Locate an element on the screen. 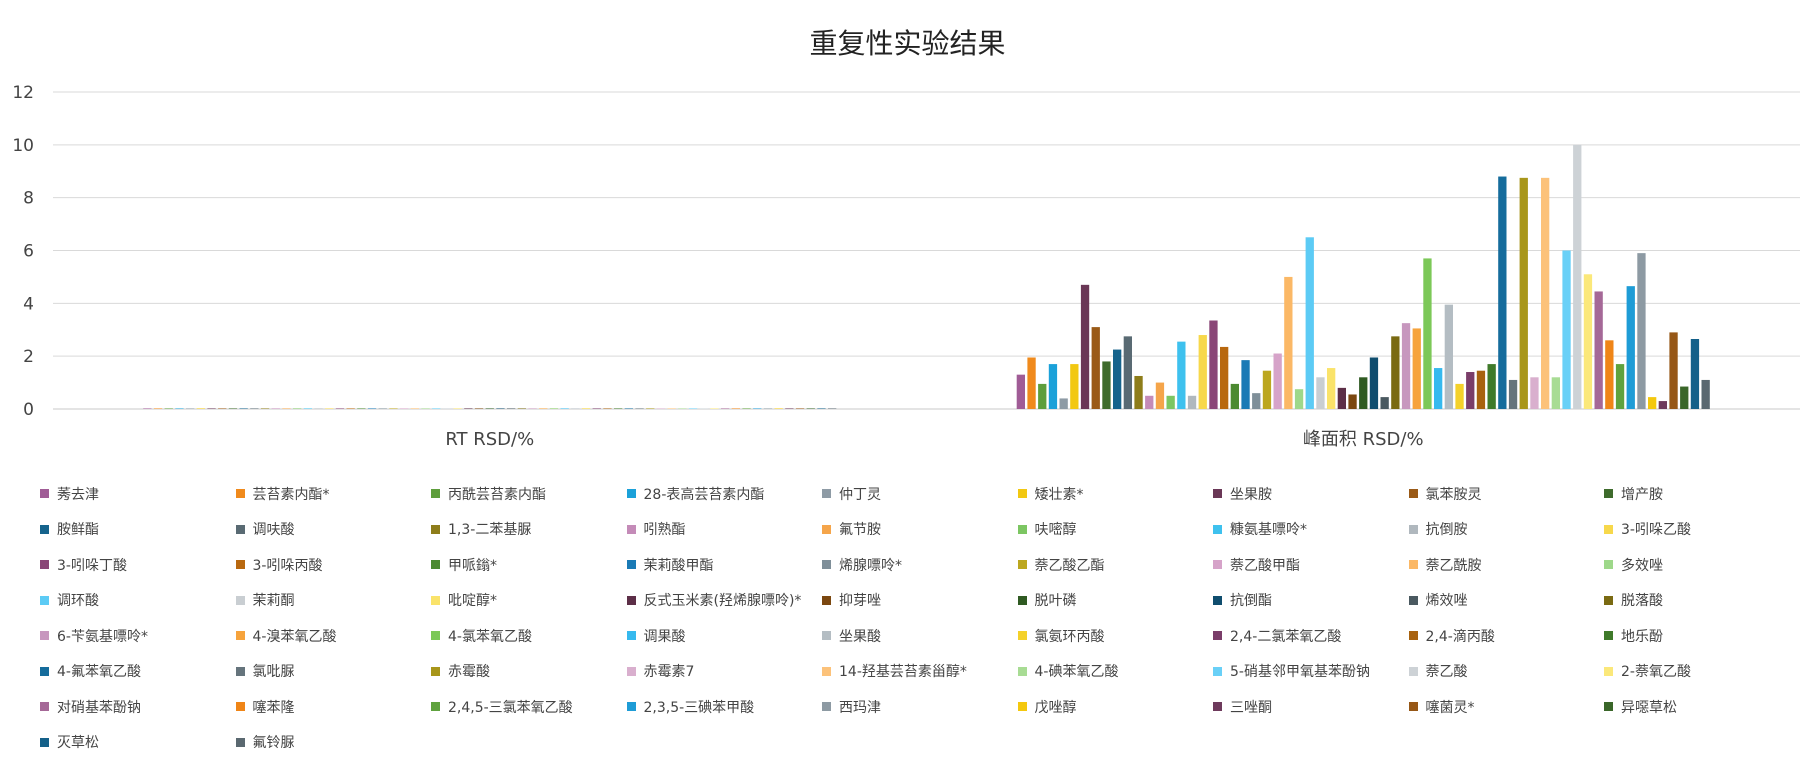  legend-label: 调环酸 is located at coordinates (78, 601).